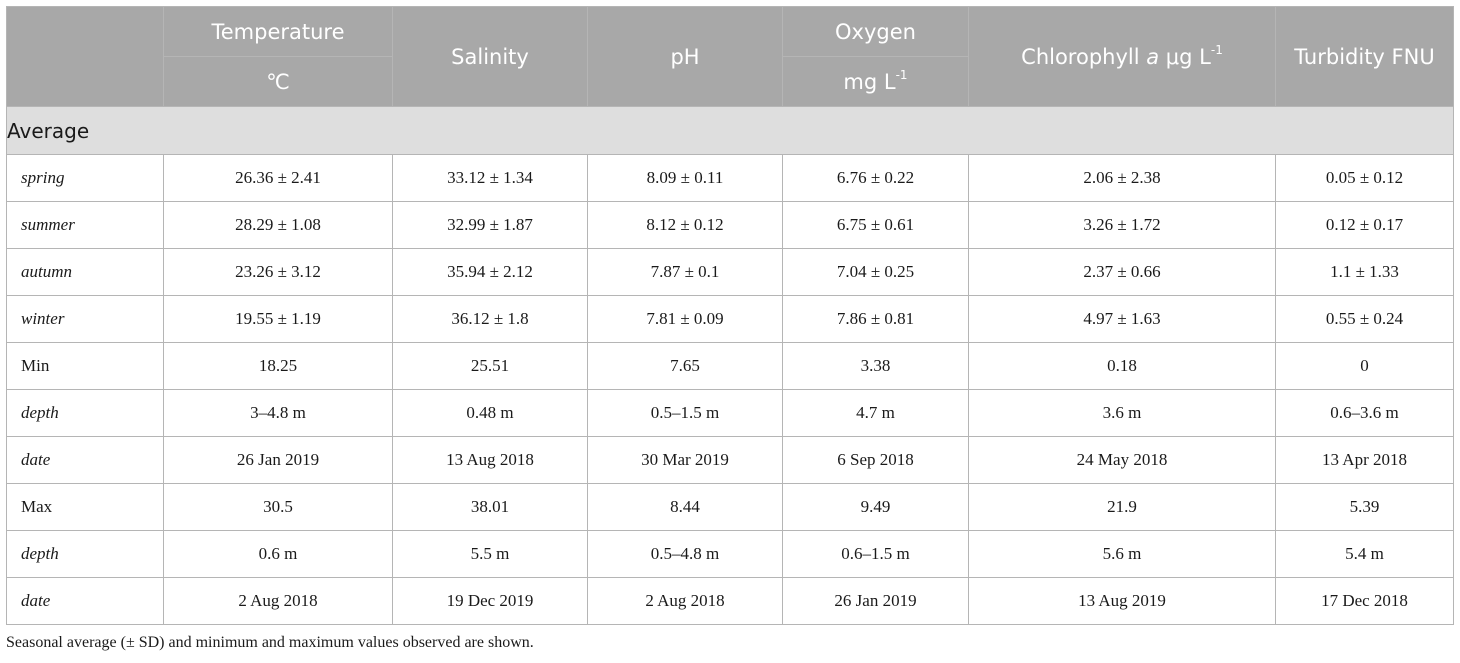  Describe the element at coordinates (1364, 366) in the screenshot. I see `table-cell: 0` at that location.